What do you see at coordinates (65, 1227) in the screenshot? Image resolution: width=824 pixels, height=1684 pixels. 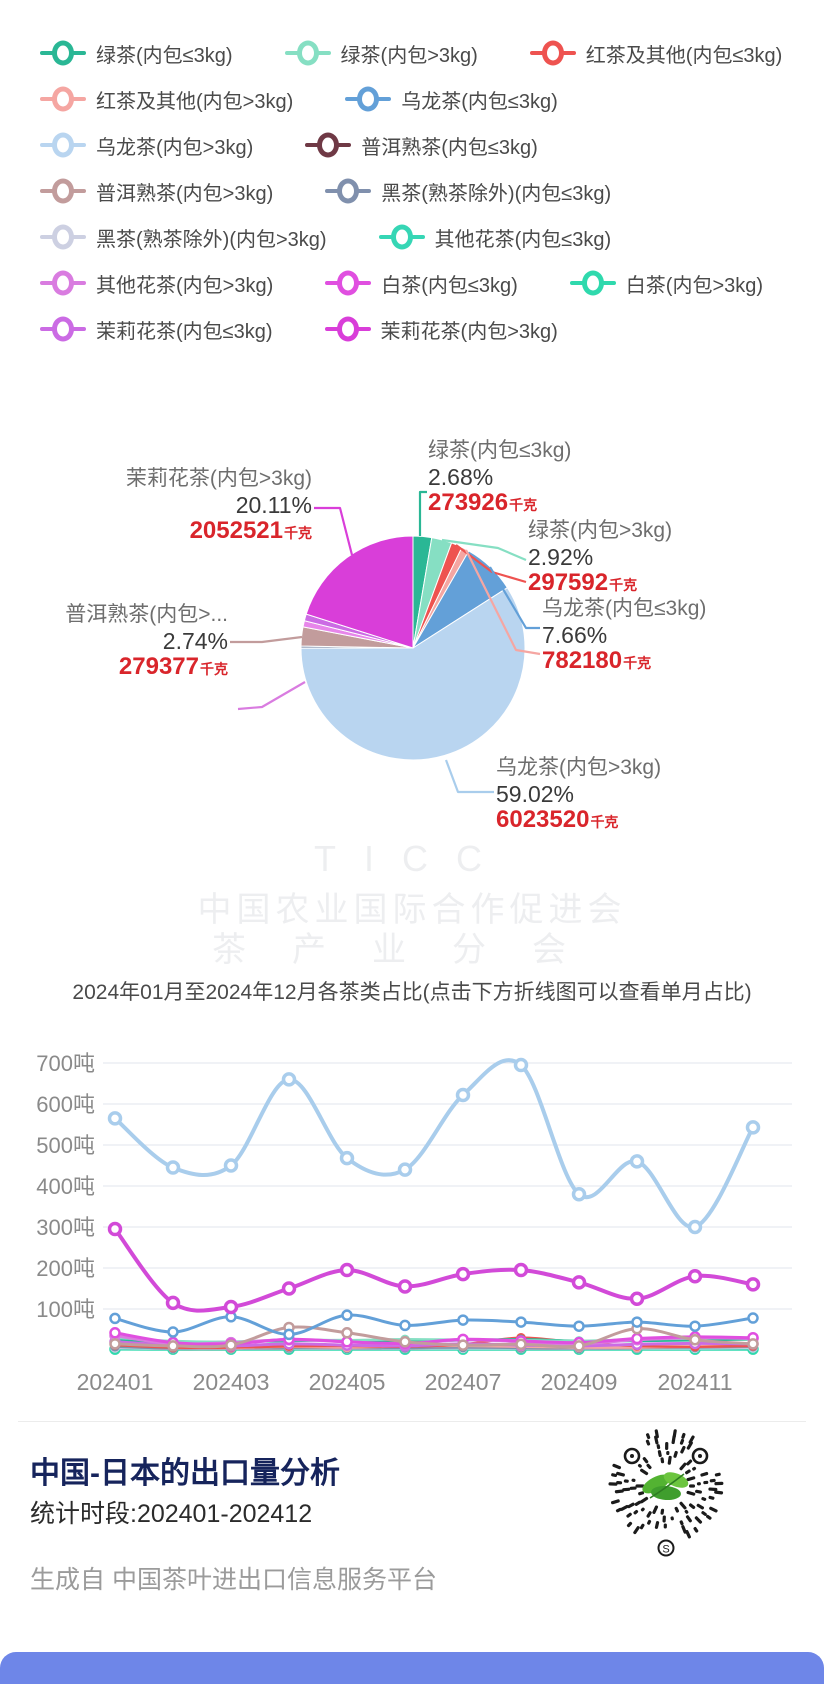 I see `y-axis-tick-label: 300吨` at bounding box center [65, 1227].